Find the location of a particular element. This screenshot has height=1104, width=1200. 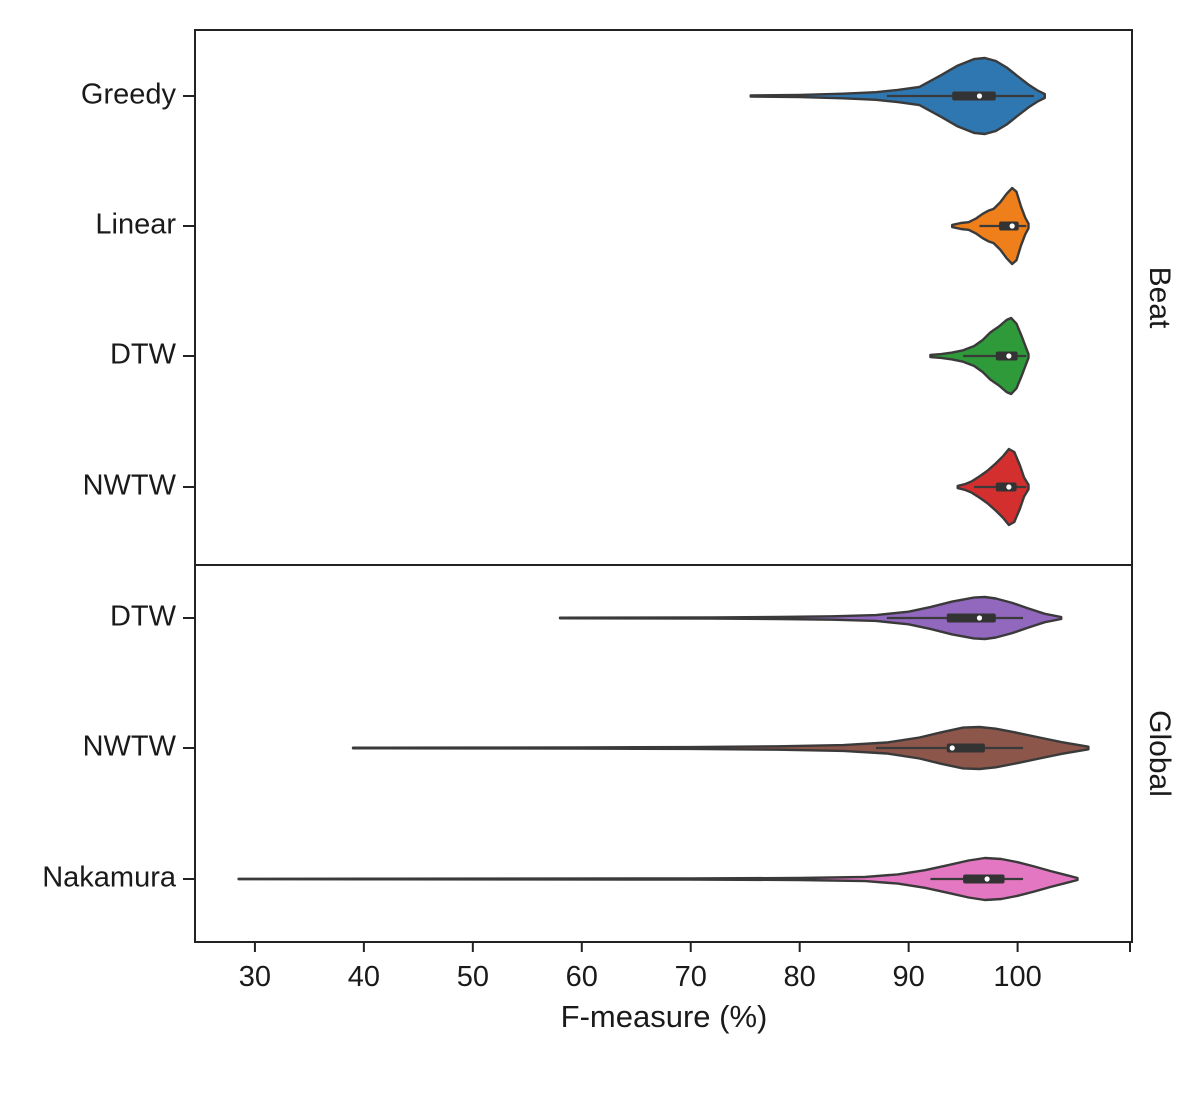

iqr-box-global-nwtw is located at coordinates (965, 748).